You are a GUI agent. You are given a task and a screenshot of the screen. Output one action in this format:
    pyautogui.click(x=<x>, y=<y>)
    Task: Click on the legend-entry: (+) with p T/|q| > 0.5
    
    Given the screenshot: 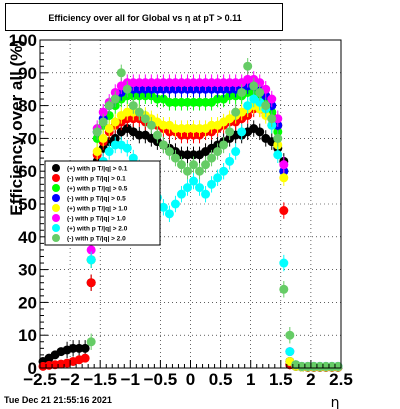 What is the action you would take?
    pyautogui.click(x=90, y=188)
    